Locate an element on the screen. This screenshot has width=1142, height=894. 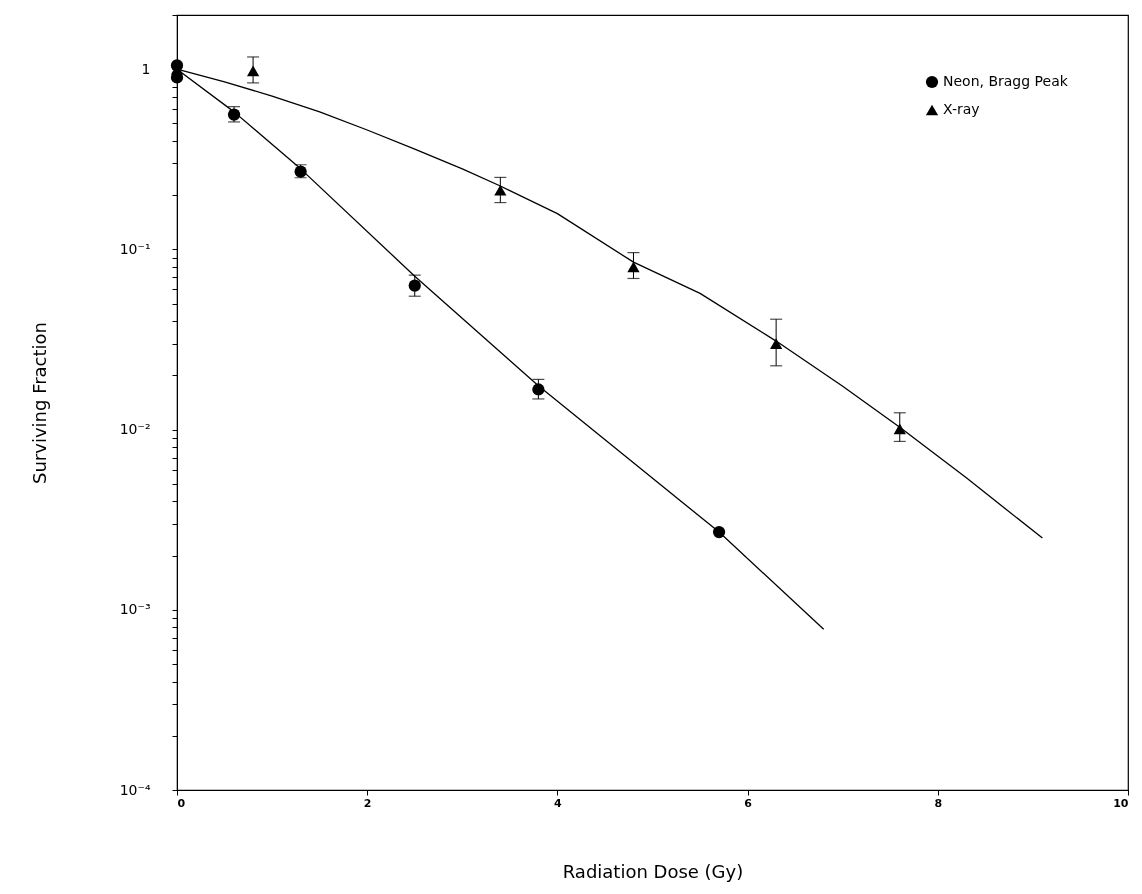
x-tick-label: 4 is located at coordinates (558, 803).